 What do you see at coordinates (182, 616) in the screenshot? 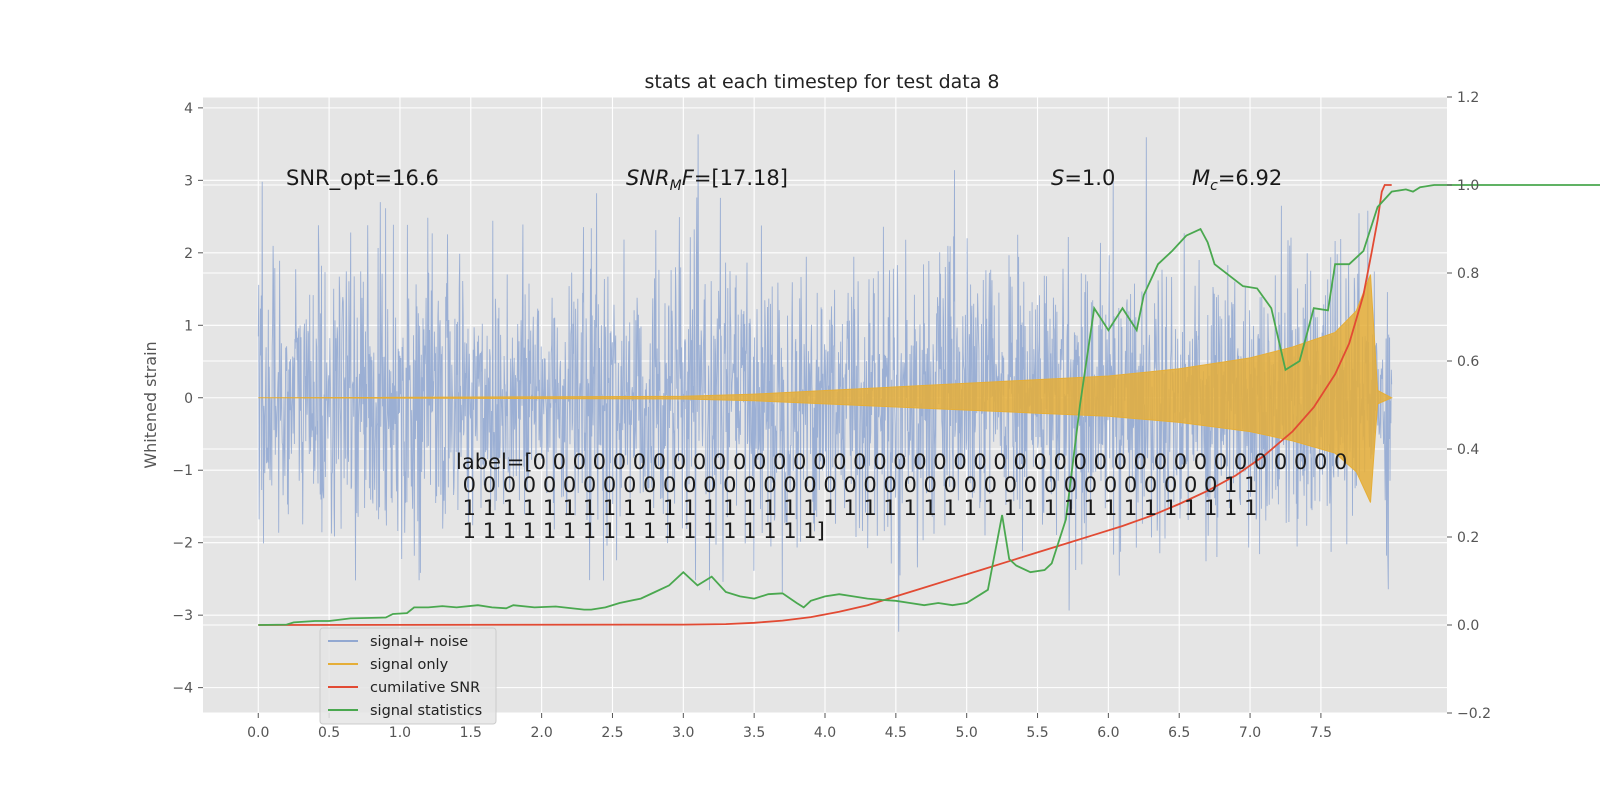
I see `y-tick-label: −3` at bounding box center [182, 616].